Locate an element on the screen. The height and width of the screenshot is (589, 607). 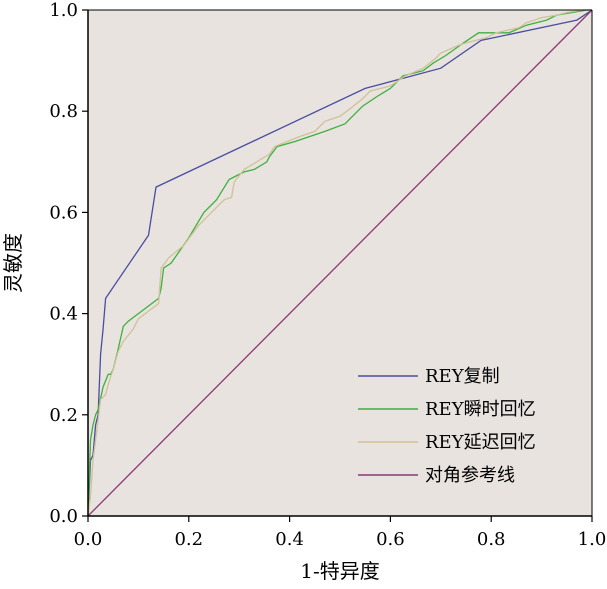
y-tick-label: 1.0 is located at coordinates (63, 10).